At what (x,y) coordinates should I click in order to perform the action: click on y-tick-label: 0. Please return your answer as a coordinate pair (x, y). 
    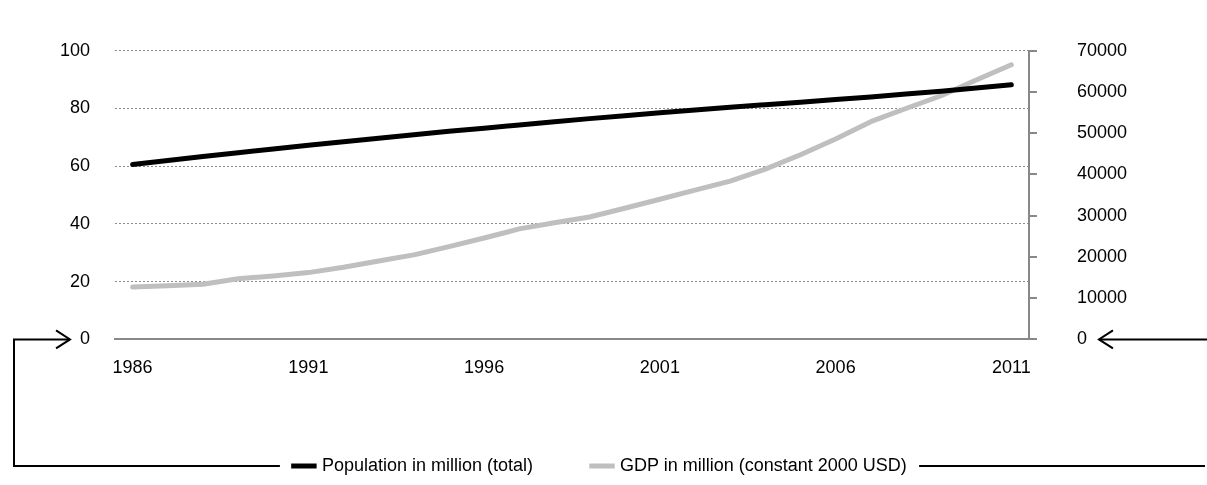
    Looking at the image, I should click on (85, 338).